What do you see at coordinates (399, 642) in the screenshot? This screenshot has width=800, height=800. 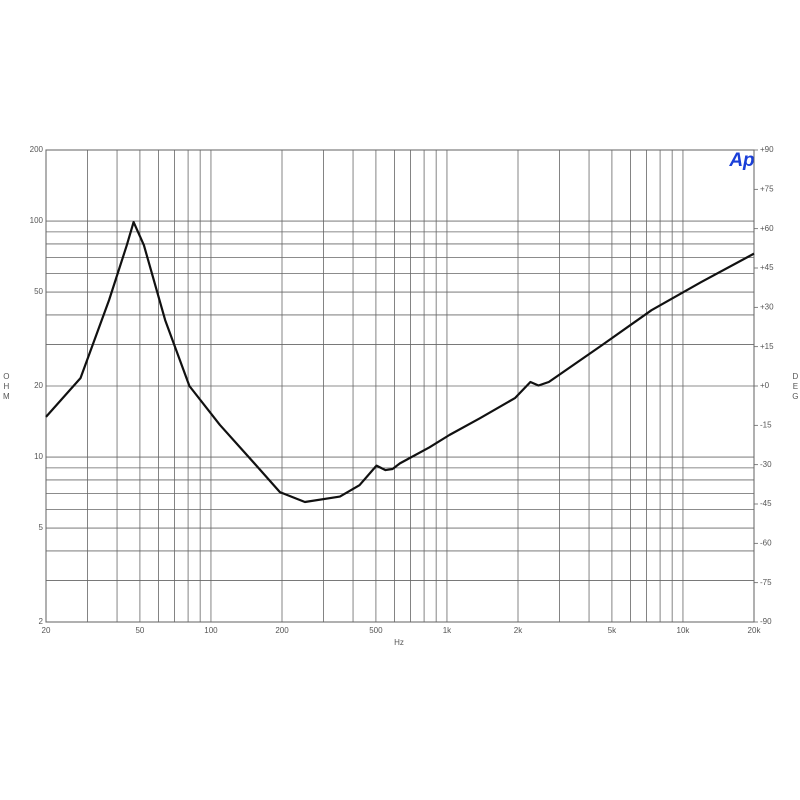 I see `x-axis-label: Hz` at bounding box center [399, 642].